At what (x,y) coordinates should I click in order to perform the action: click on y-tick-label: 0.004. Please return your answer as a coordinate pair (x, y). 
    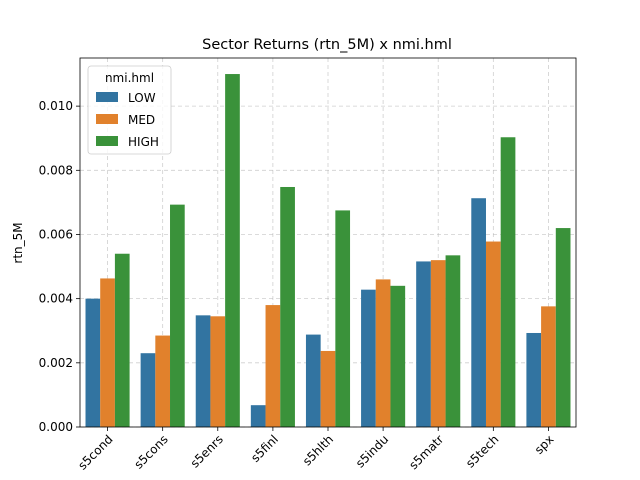
    Looking at the image, I should click on (56, 299).